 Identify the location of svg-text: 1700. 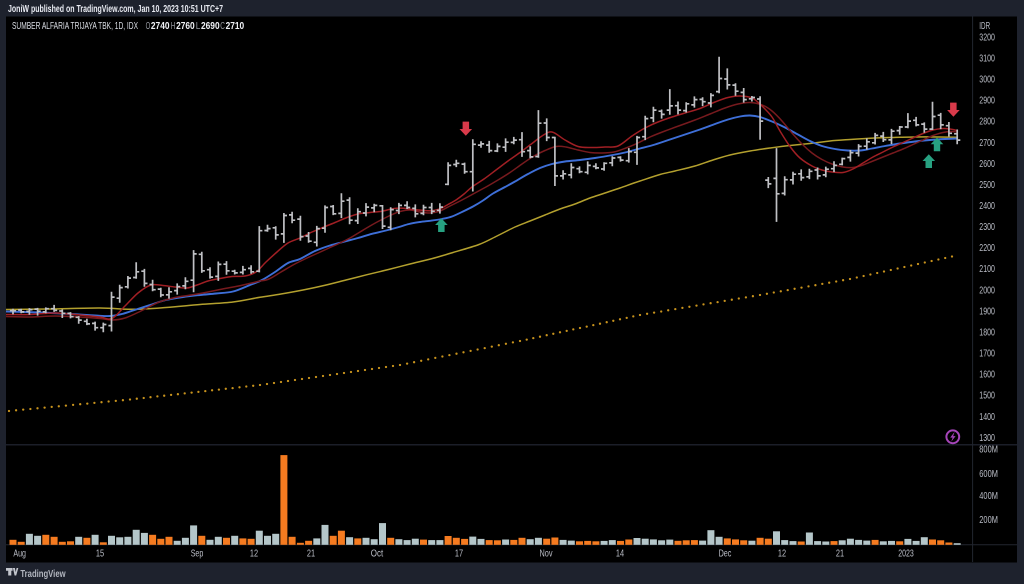
(987, 354).